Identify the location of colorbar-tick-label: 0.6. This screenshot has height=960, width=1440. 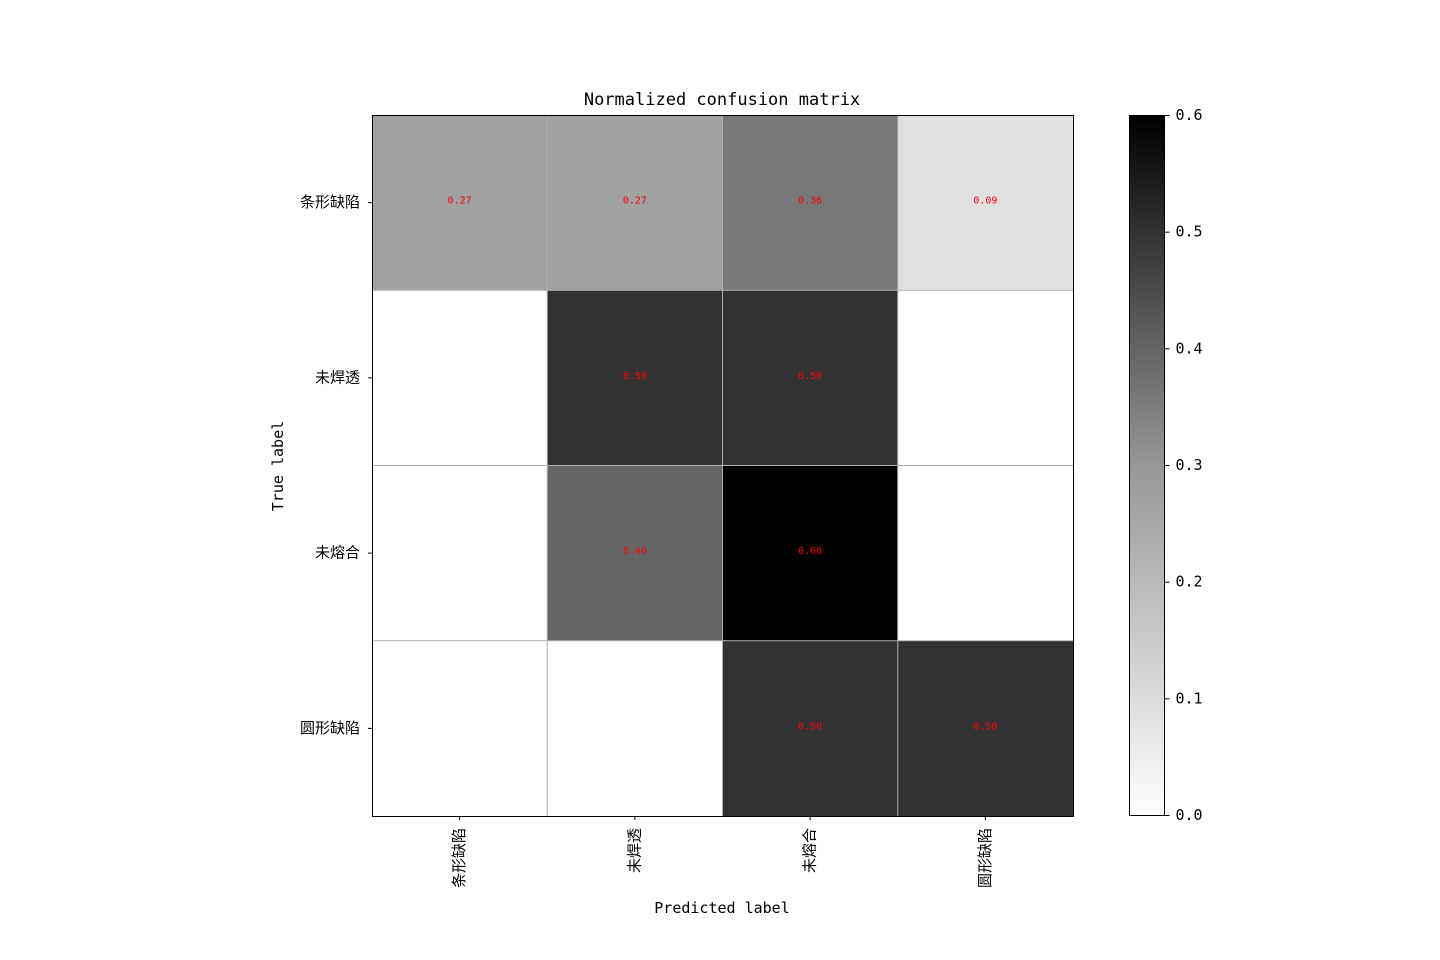
(1189, 115).